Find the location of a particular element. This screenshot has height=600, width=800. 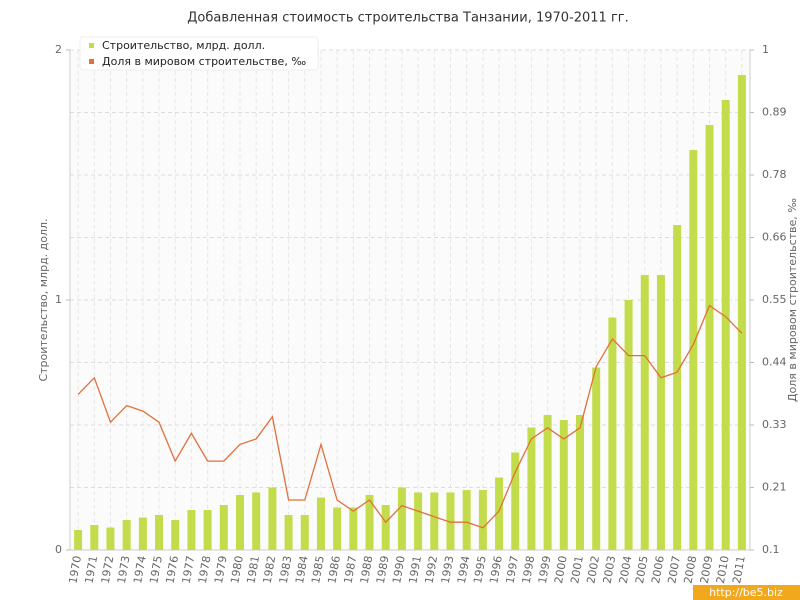

y-tick-label: 1 is located at coordinates (58, 299).